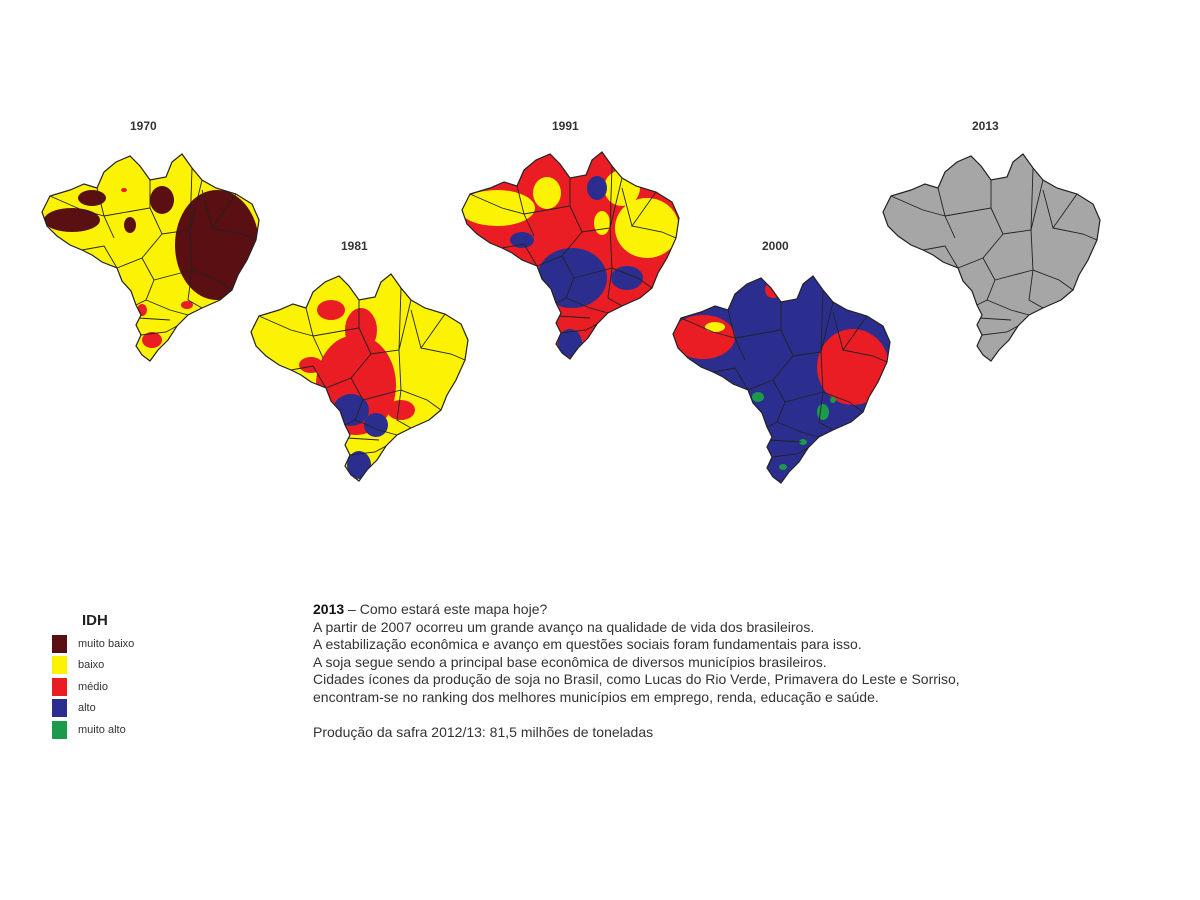  What do you see at coordinates (102, 729) in the screenshot?
I see `legend-label: muito alto` at bounding box center [102, 729].